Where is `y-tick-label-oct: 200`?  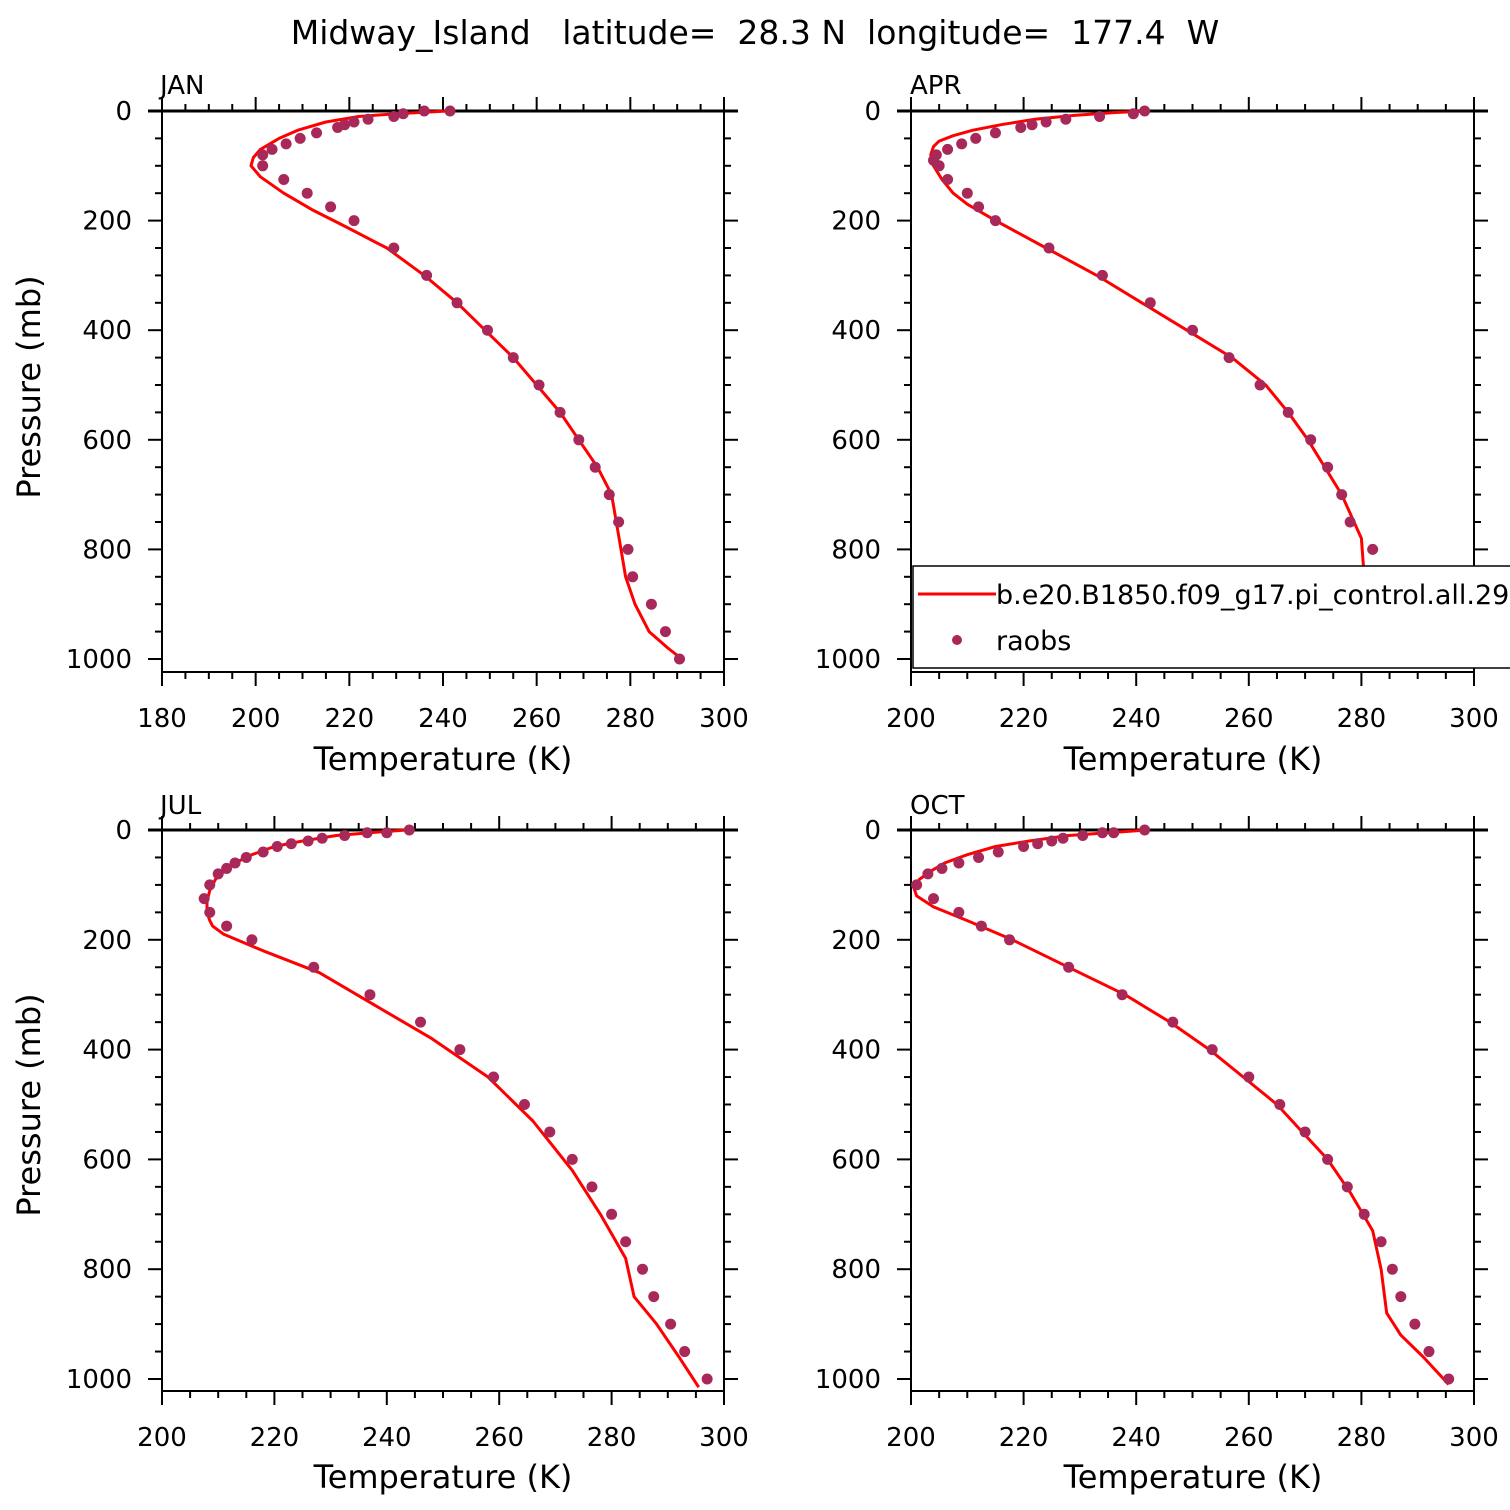
y-tick-label-oct: 200 is located at coordinates (856, 941).